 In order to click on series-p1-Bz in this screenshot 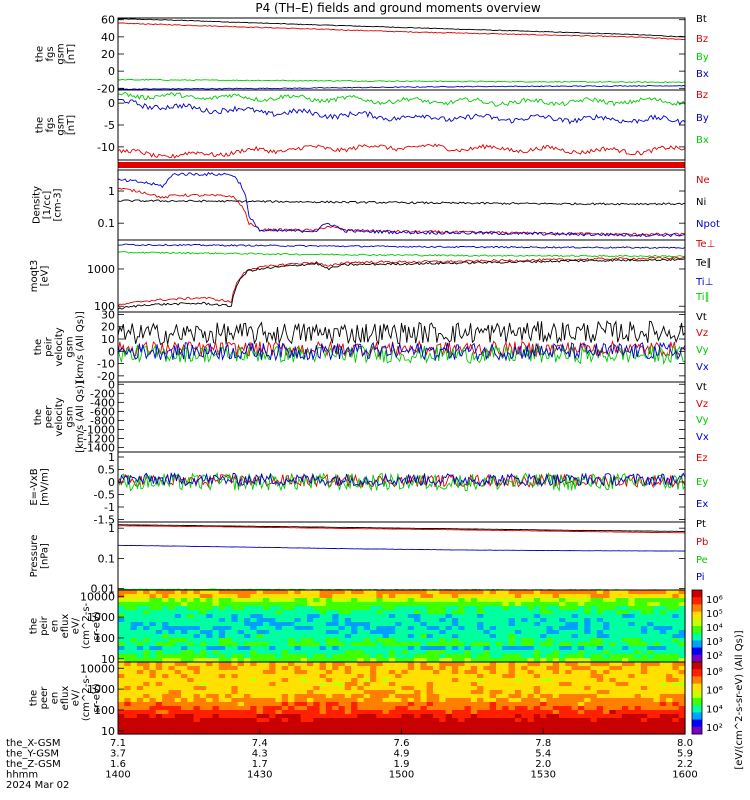, I will do `click(401, 31)`.